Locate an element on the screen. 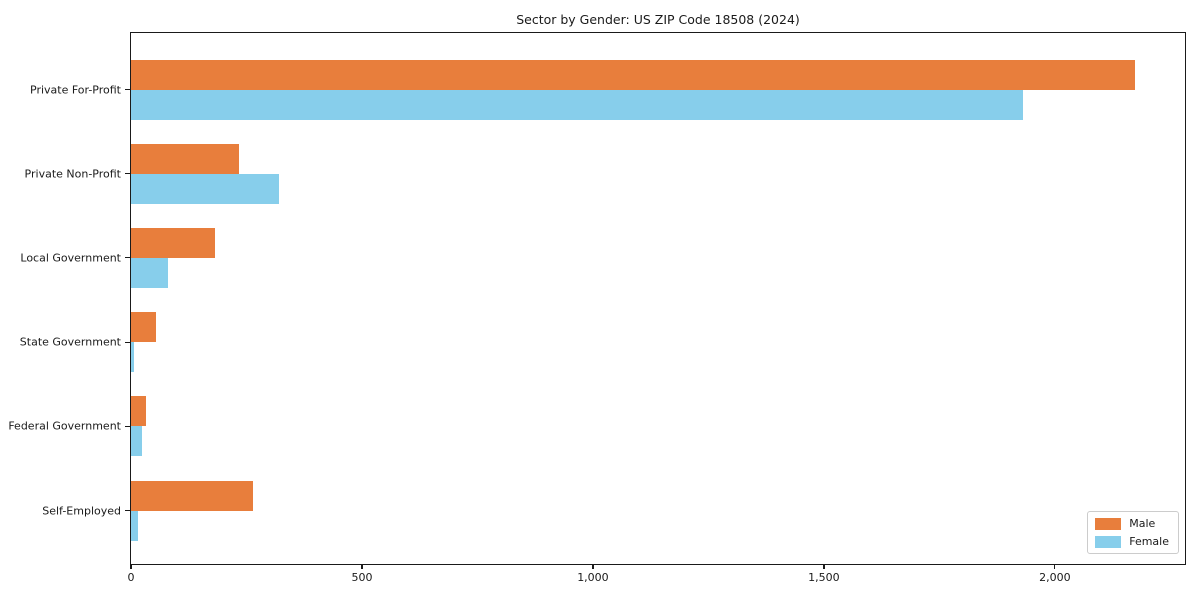 This screenshot has height=600, width=1200. legend-row-female: Female is located at coordinates (1132, 541).